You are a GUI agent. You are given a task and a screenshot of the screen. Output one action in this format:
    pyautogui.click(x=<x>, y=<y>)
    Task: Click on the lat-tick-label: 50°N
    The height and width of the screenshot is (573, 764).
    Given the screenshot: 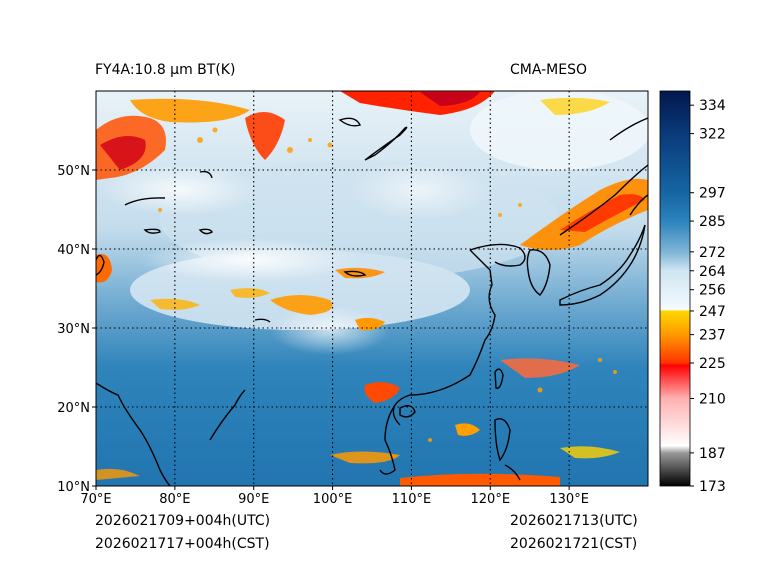 What is the action you would take?
    pyautogui.click(x=73, y=171)
    